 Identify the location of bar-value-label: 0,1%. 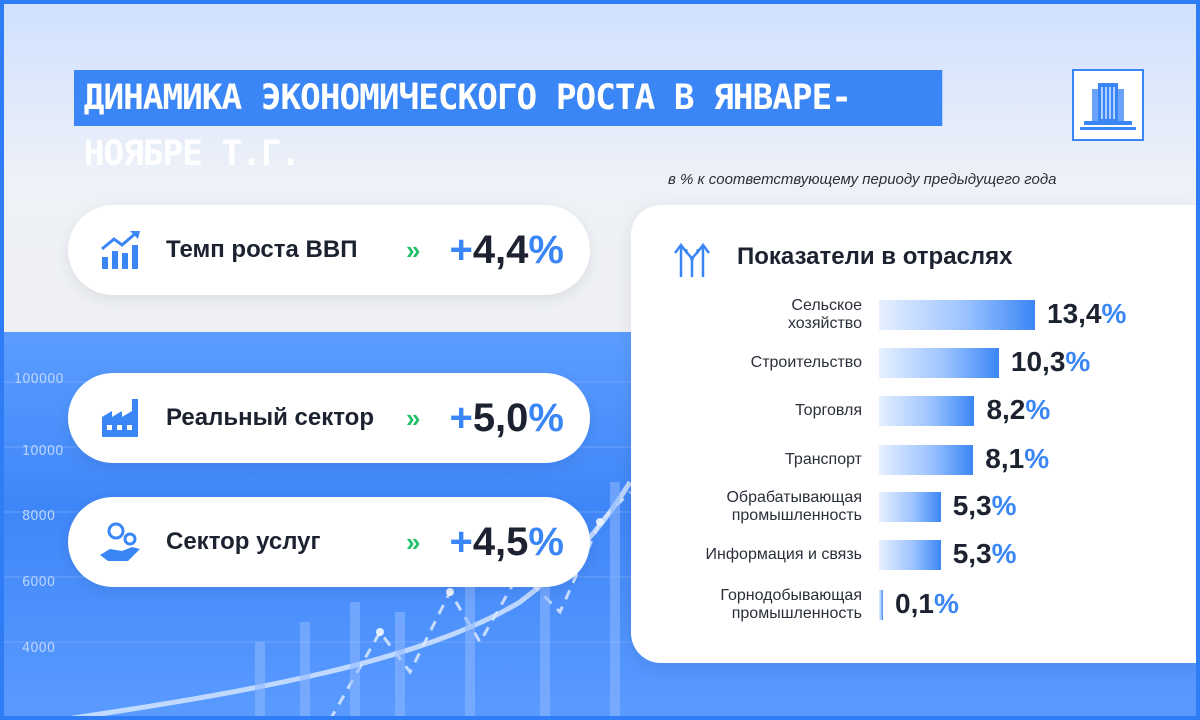
(927, 603).